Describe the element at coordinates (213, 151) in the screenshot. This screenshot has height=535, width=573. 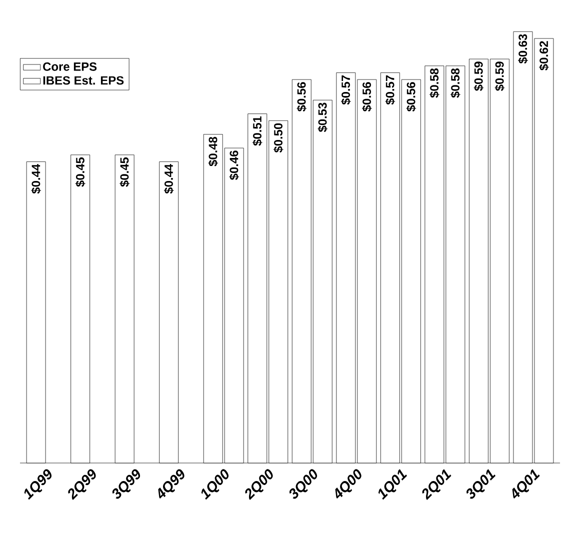
I see `data-label: $0.48` at that location.